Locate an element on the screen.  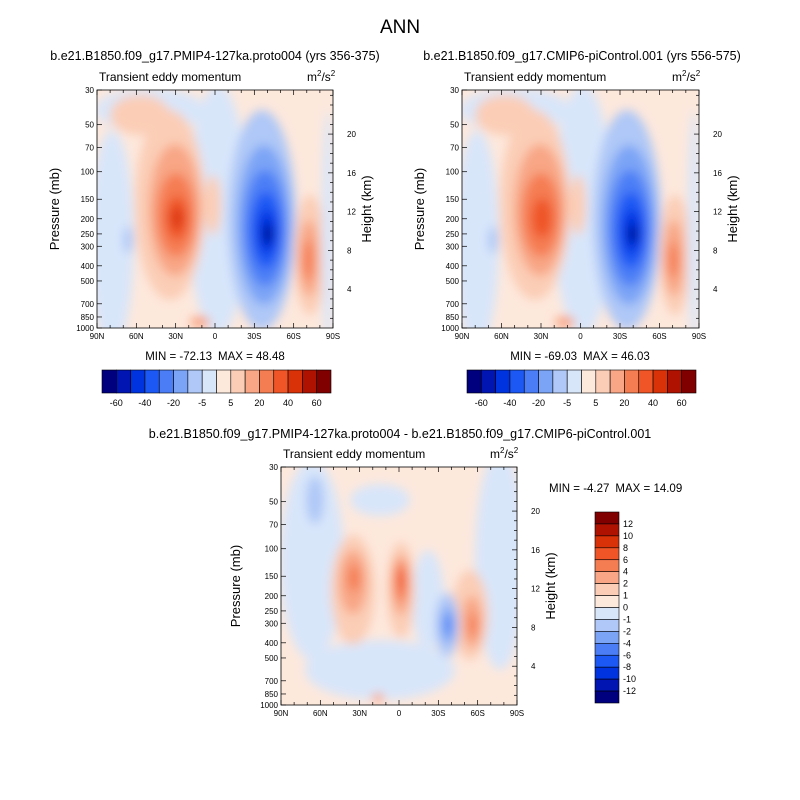
lat-tick-label: 30S is located at coordinates (438, 713).